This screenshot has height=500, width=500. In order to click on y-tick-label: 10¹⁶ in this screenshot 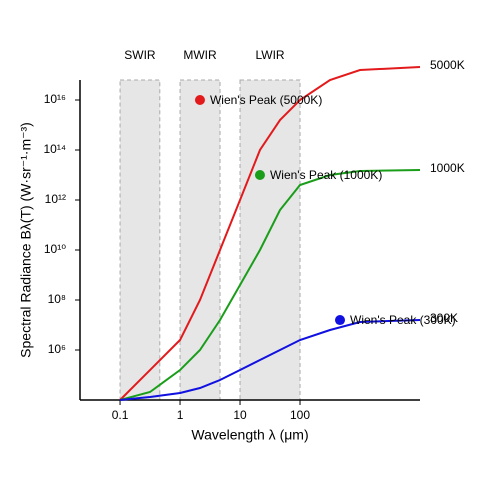, I will do `click(55, 99)`.